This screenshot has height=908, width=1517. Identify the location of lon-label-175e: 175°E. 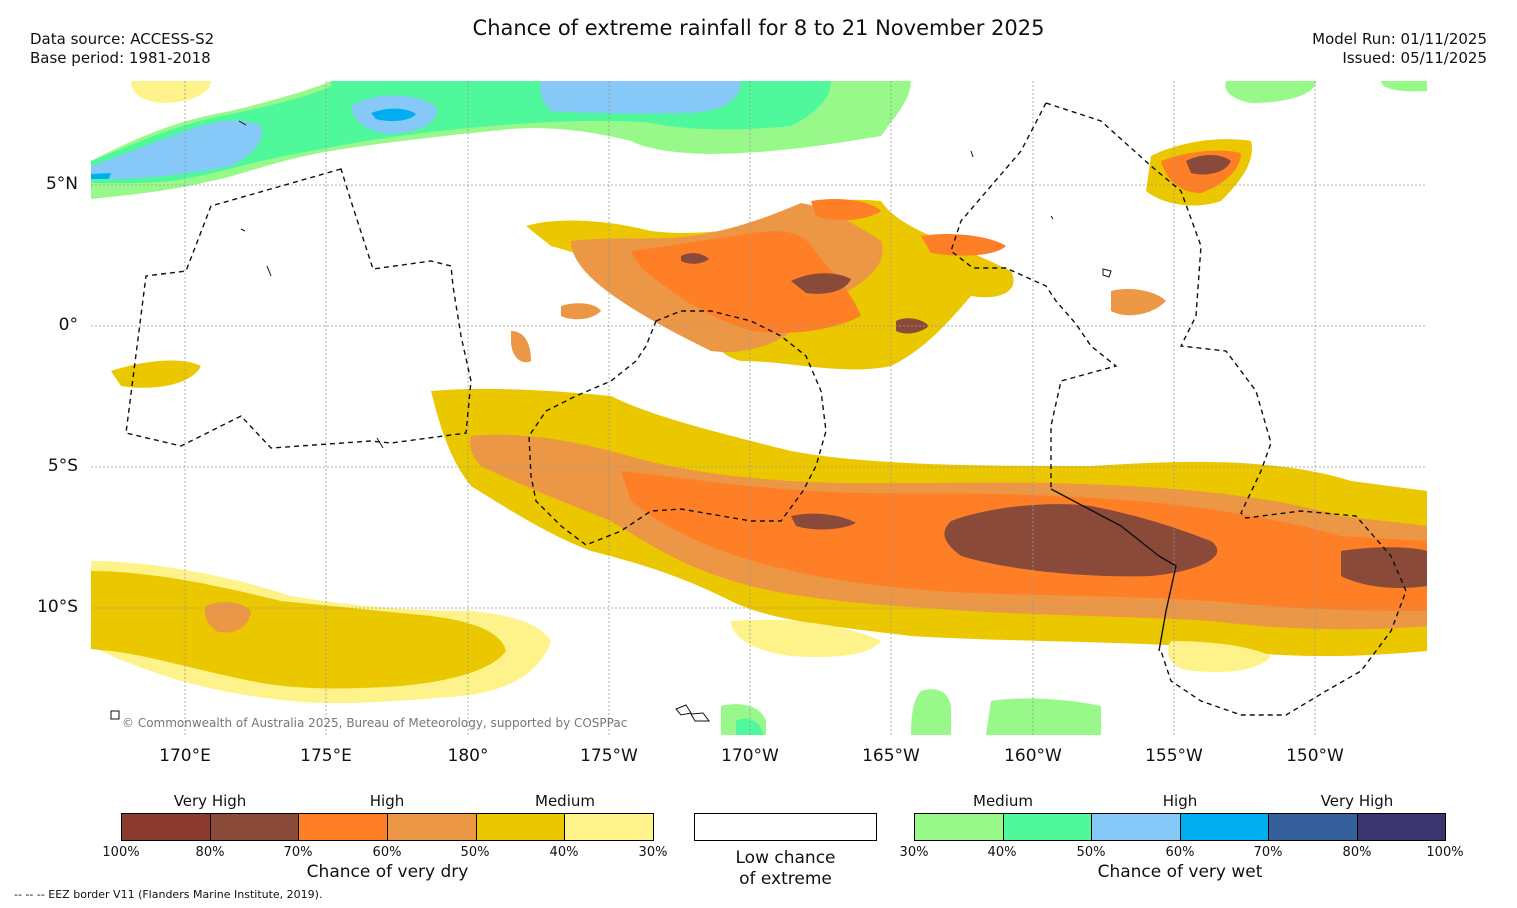
(326, 756).